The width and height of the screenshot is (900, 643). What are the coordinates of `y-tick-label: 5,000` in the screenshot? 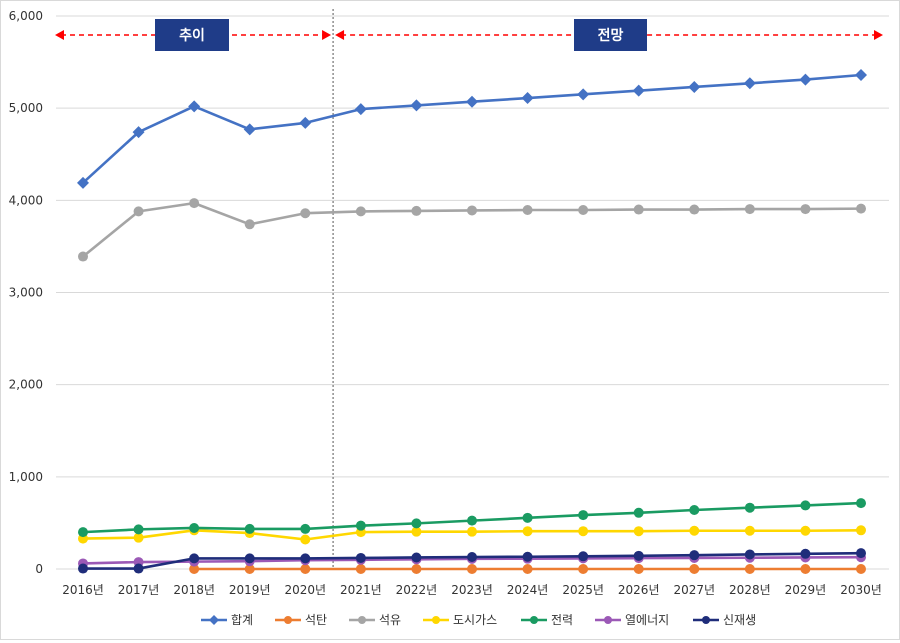 It's located at (26, 108).